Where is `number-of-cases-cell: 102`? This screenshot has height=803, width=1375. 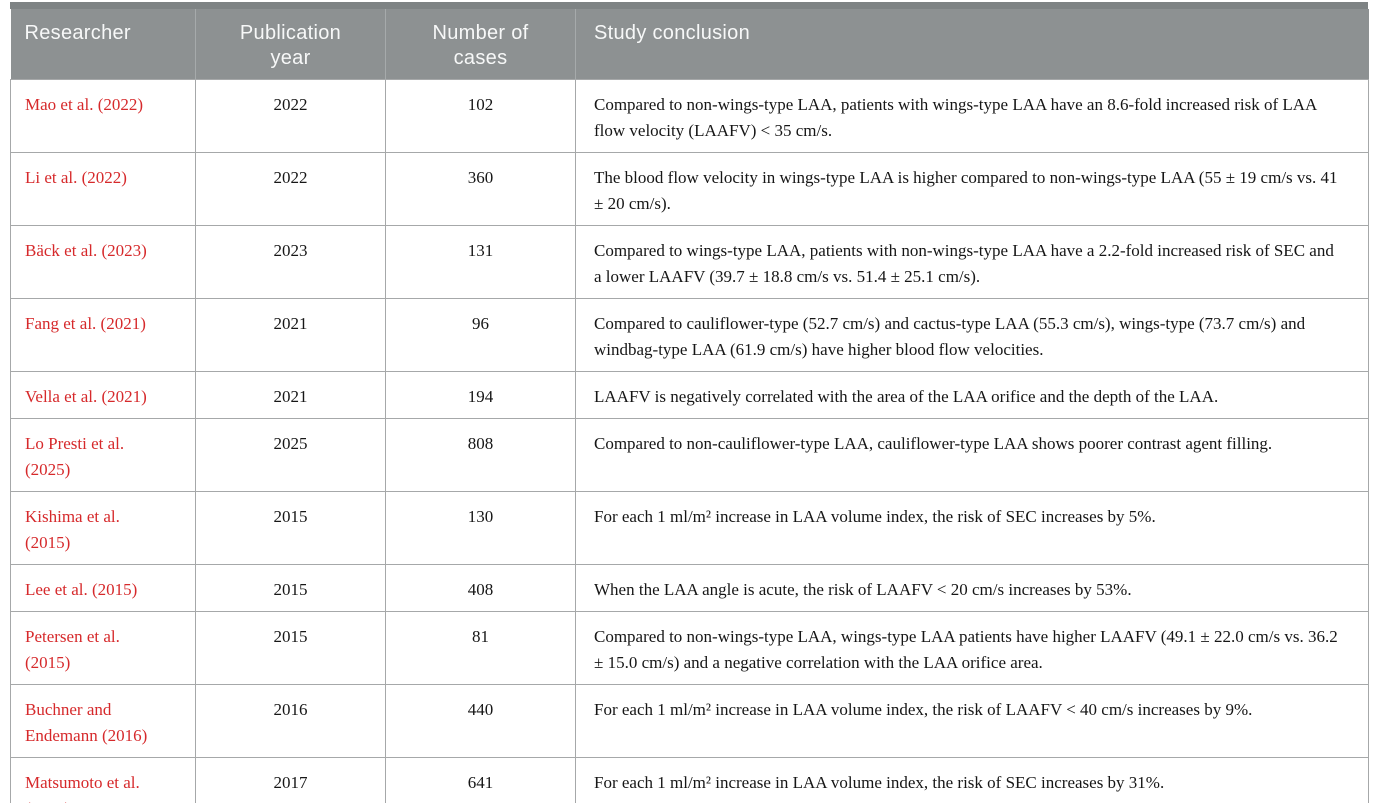 number-of-cases-cell: 102 is located at coordinates (480, 116).